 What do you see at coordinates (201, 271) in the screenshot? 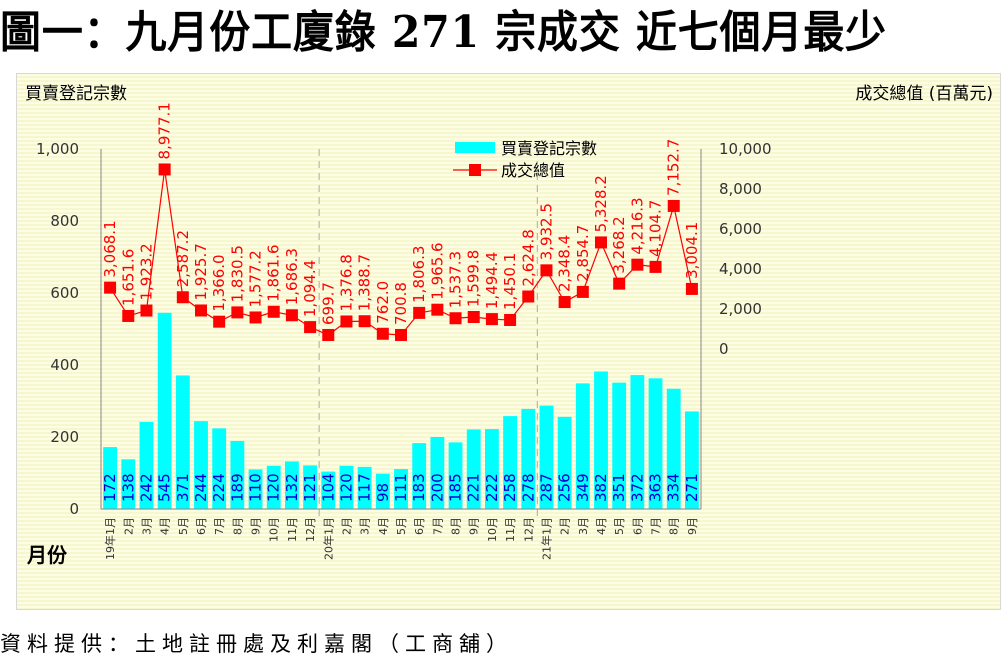
I see `line-label-5: 1,925.7` at bounding box center [201, 271].